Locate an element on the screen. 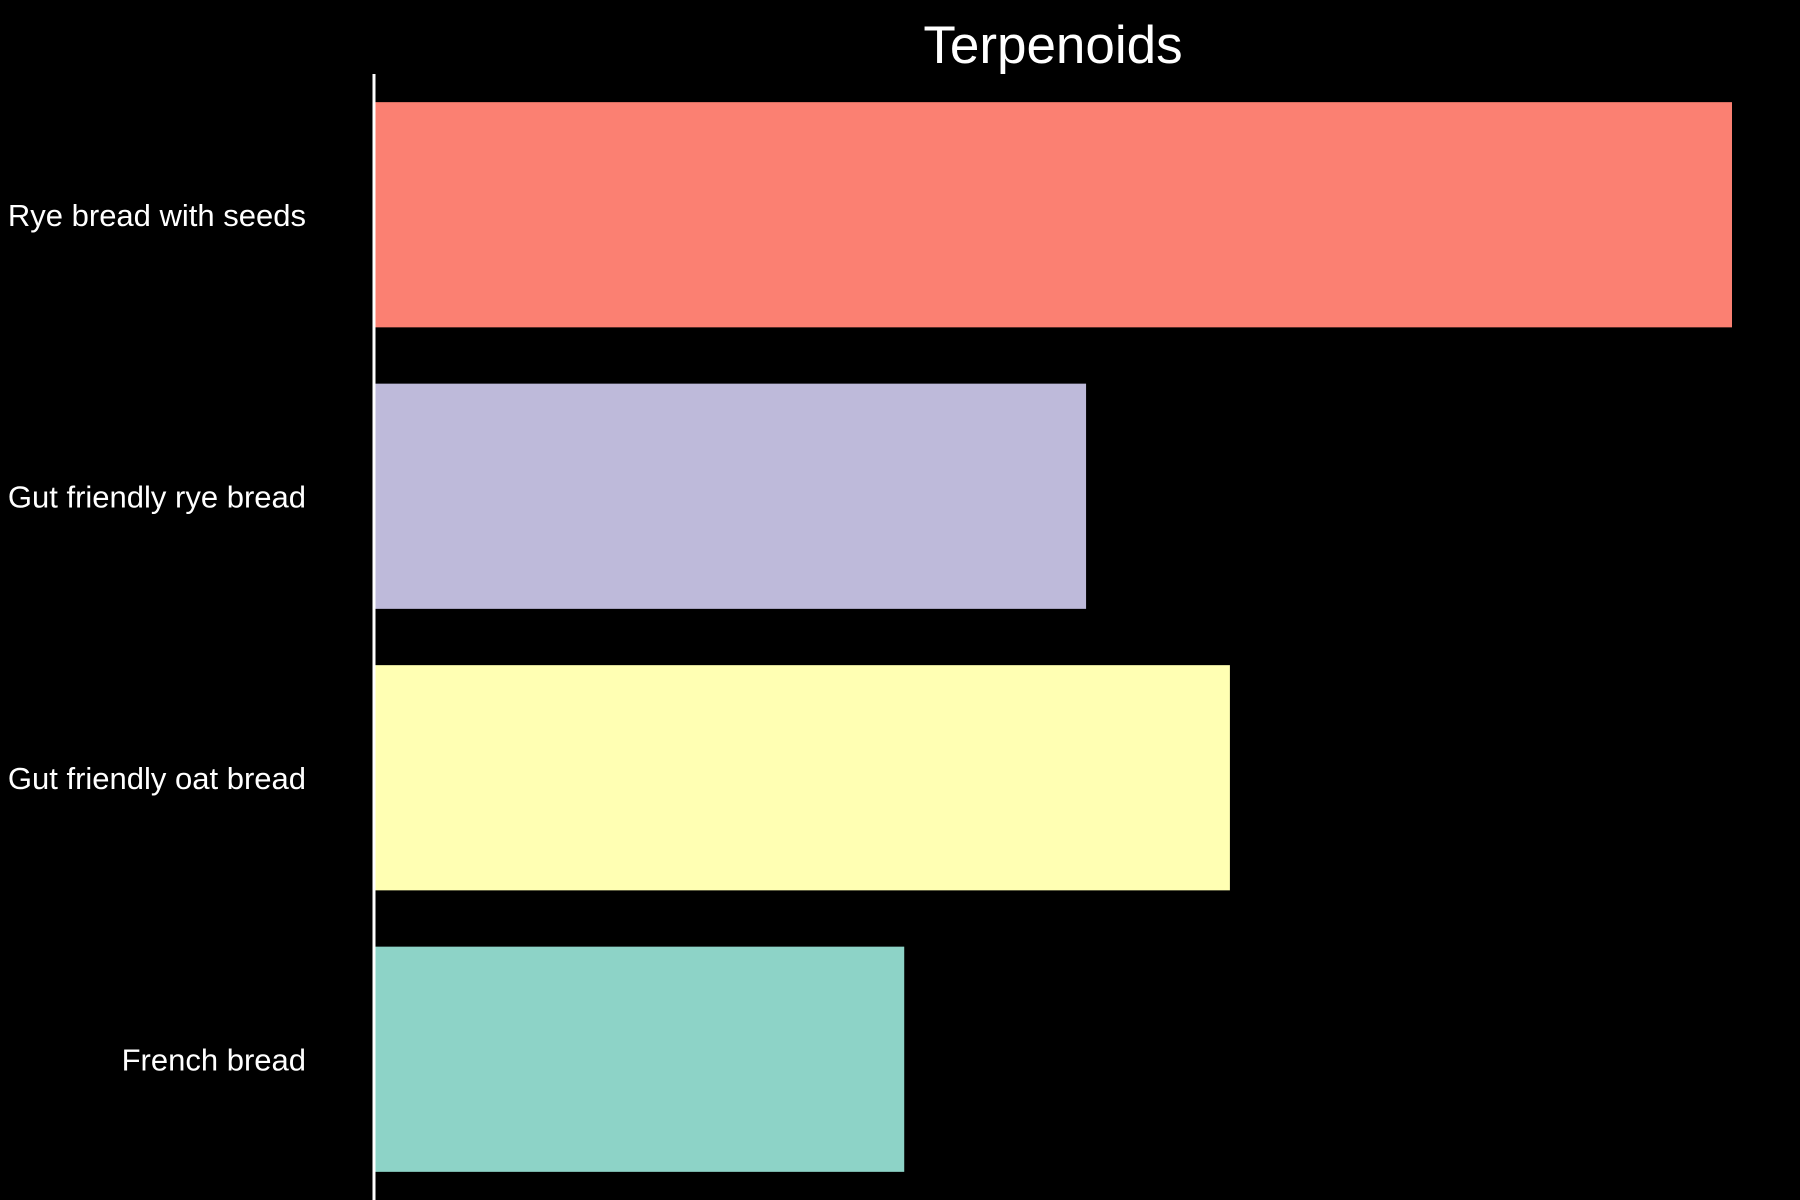 Image resolution: width=1800 pixels, height=1200 pixels. category-label: French bread is located at coordinates (214, 1059).